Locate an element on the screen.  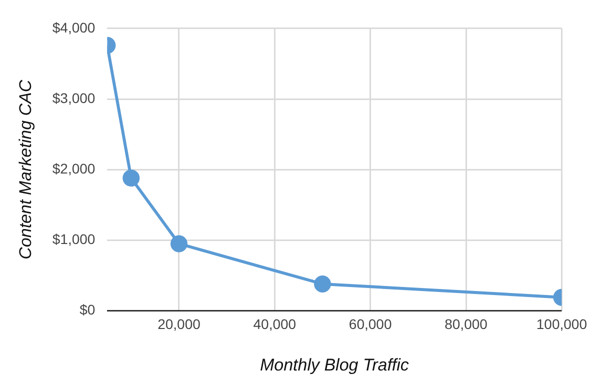
x-tick-label: 80,000 is located at coordinates (466, 324).